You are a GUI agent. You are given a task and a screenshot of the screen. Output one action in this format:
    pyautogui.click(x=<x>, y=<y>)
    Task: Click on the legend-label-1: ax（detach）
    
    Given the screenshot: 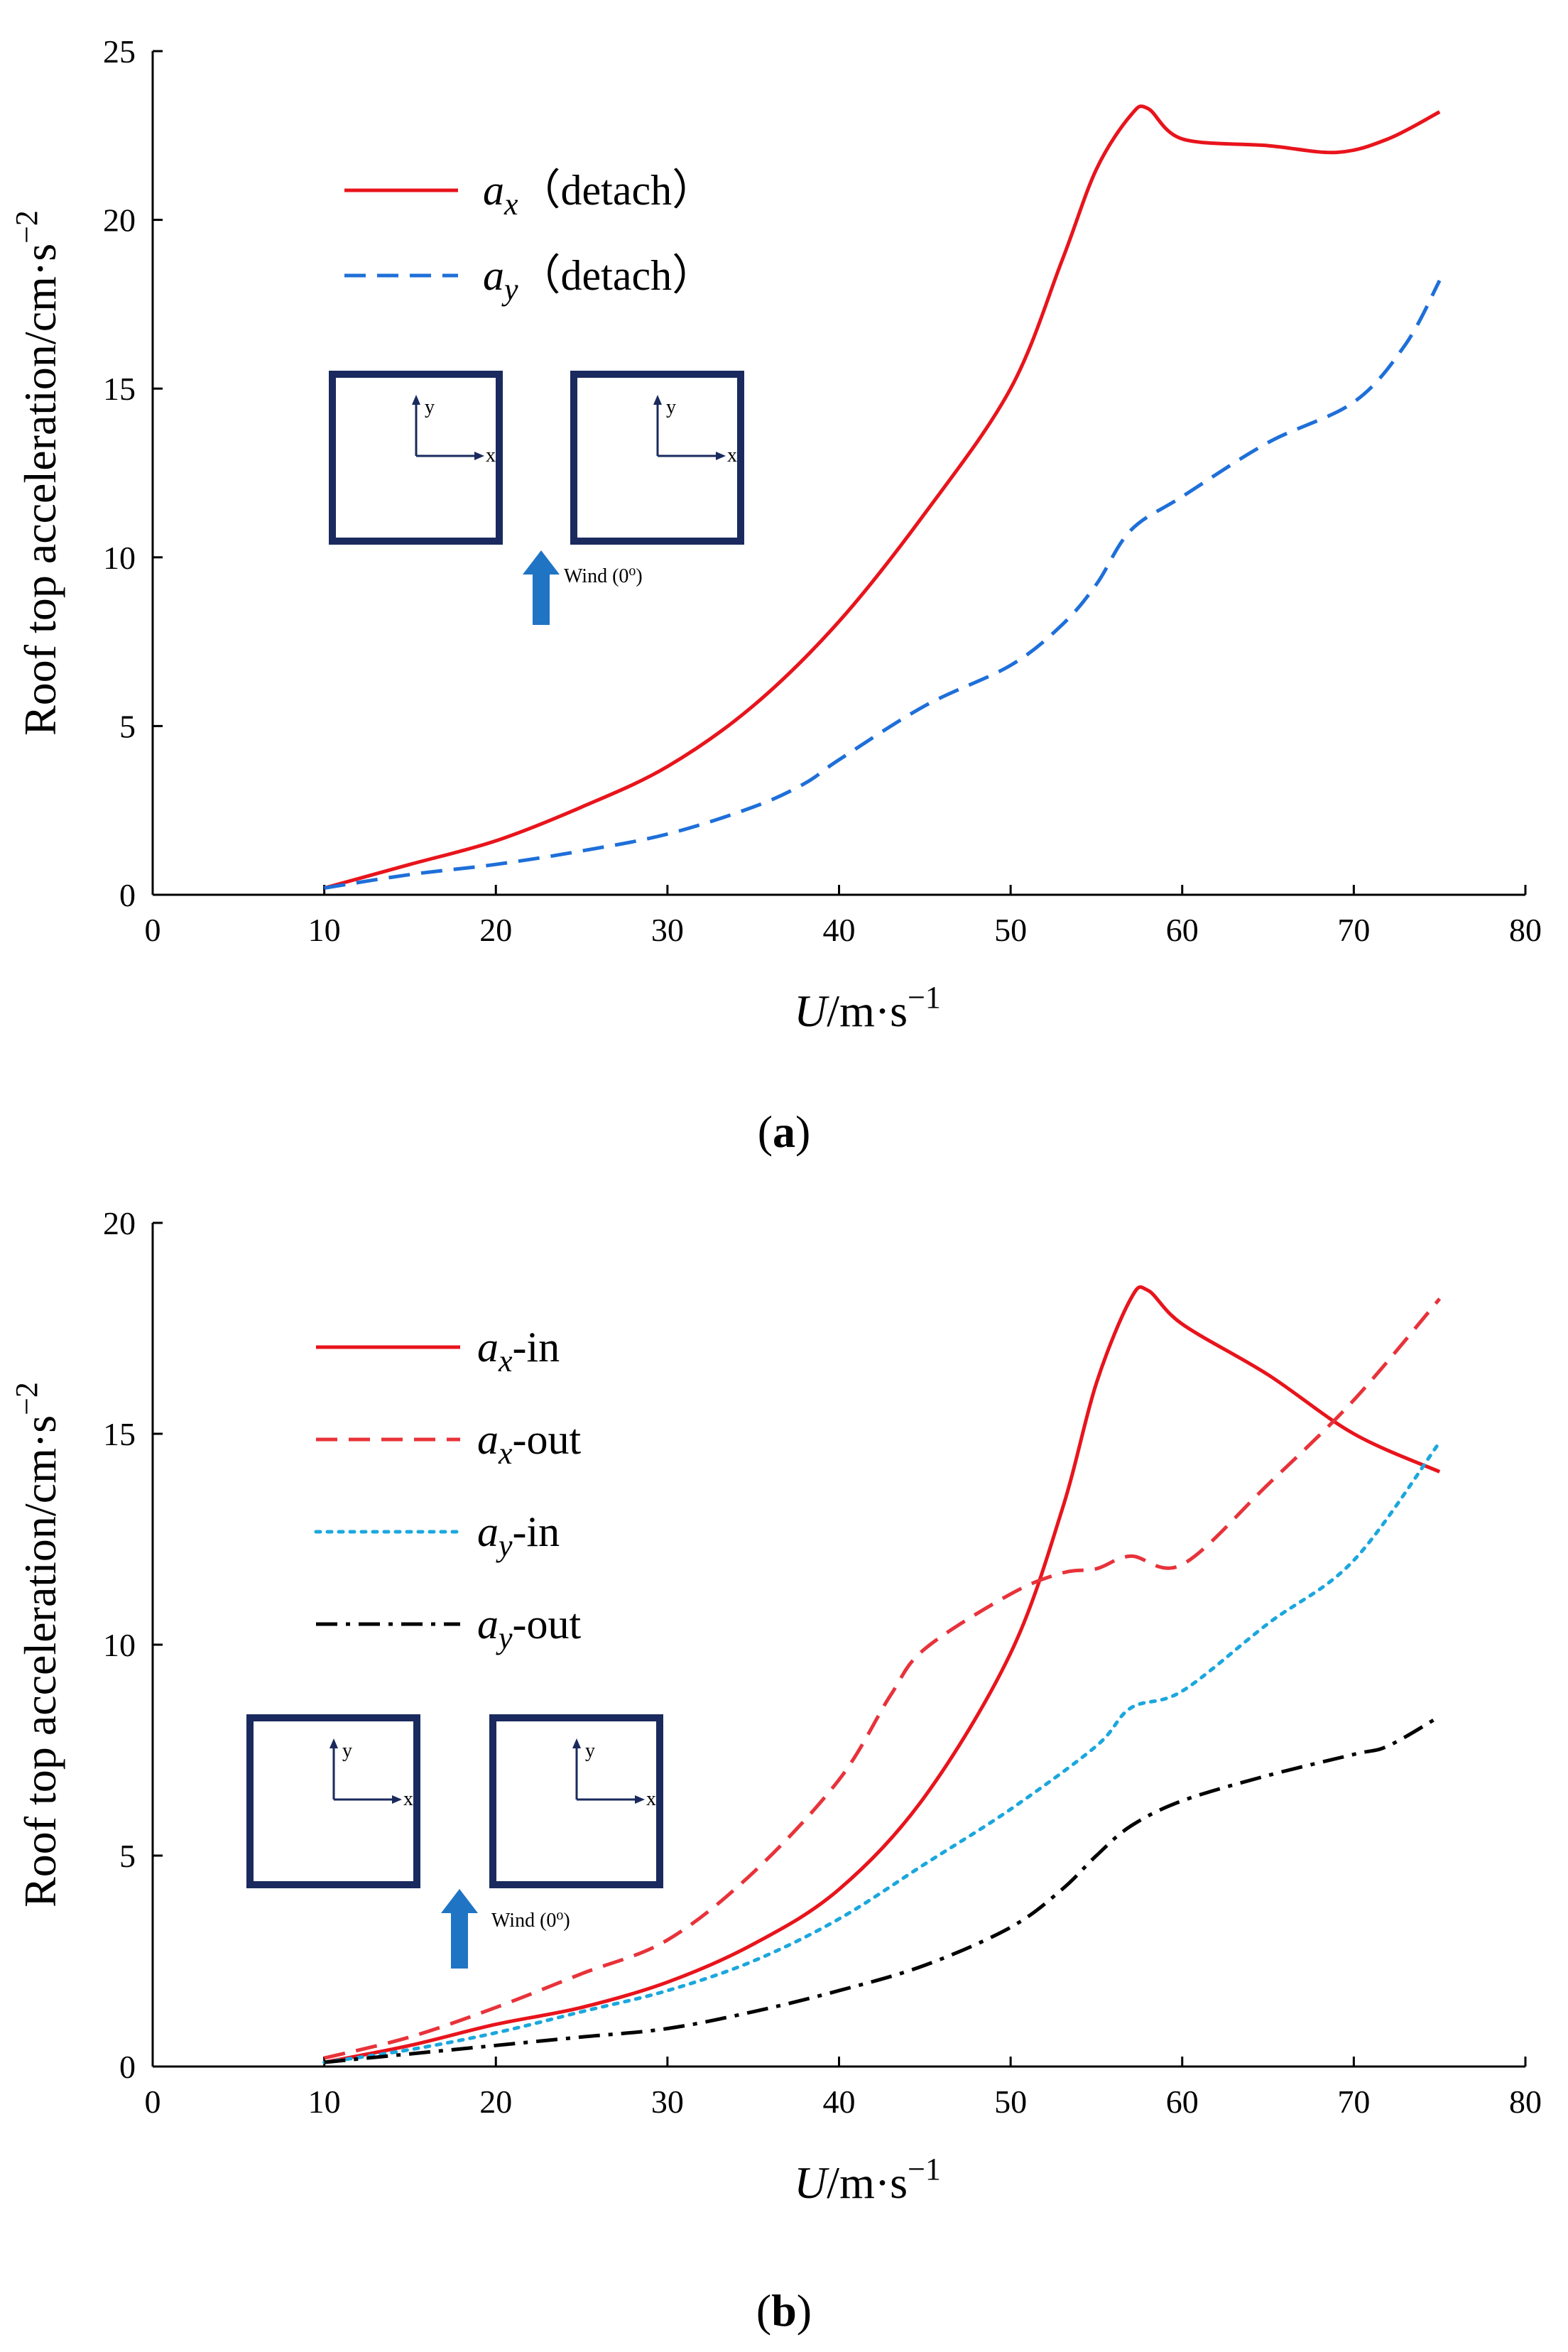 What is the action you would take?
    pyautogui.click(x=599, y=195)
    